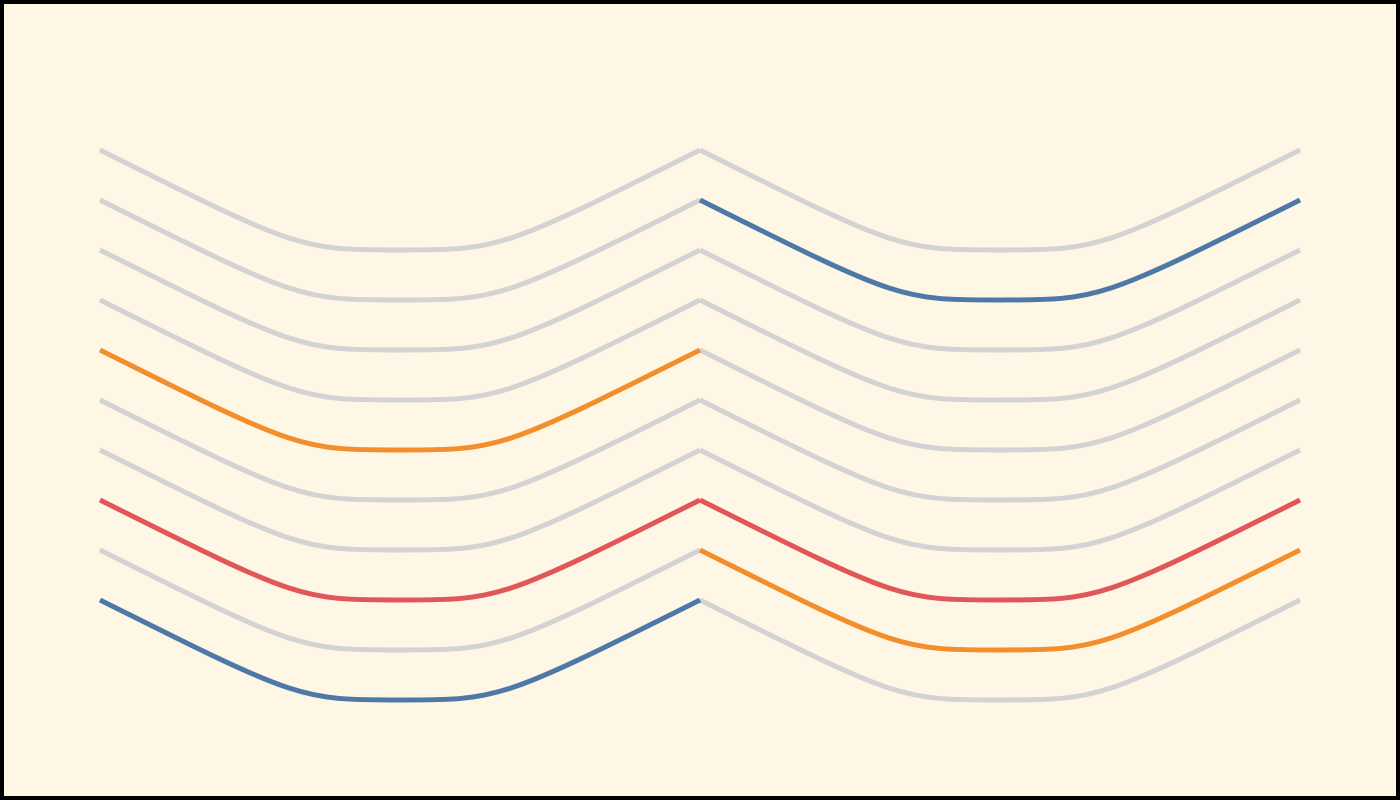  Describe the element at coordinates (400, 550) in the screenshot. I see `wave-line-left-8-red` at that location.